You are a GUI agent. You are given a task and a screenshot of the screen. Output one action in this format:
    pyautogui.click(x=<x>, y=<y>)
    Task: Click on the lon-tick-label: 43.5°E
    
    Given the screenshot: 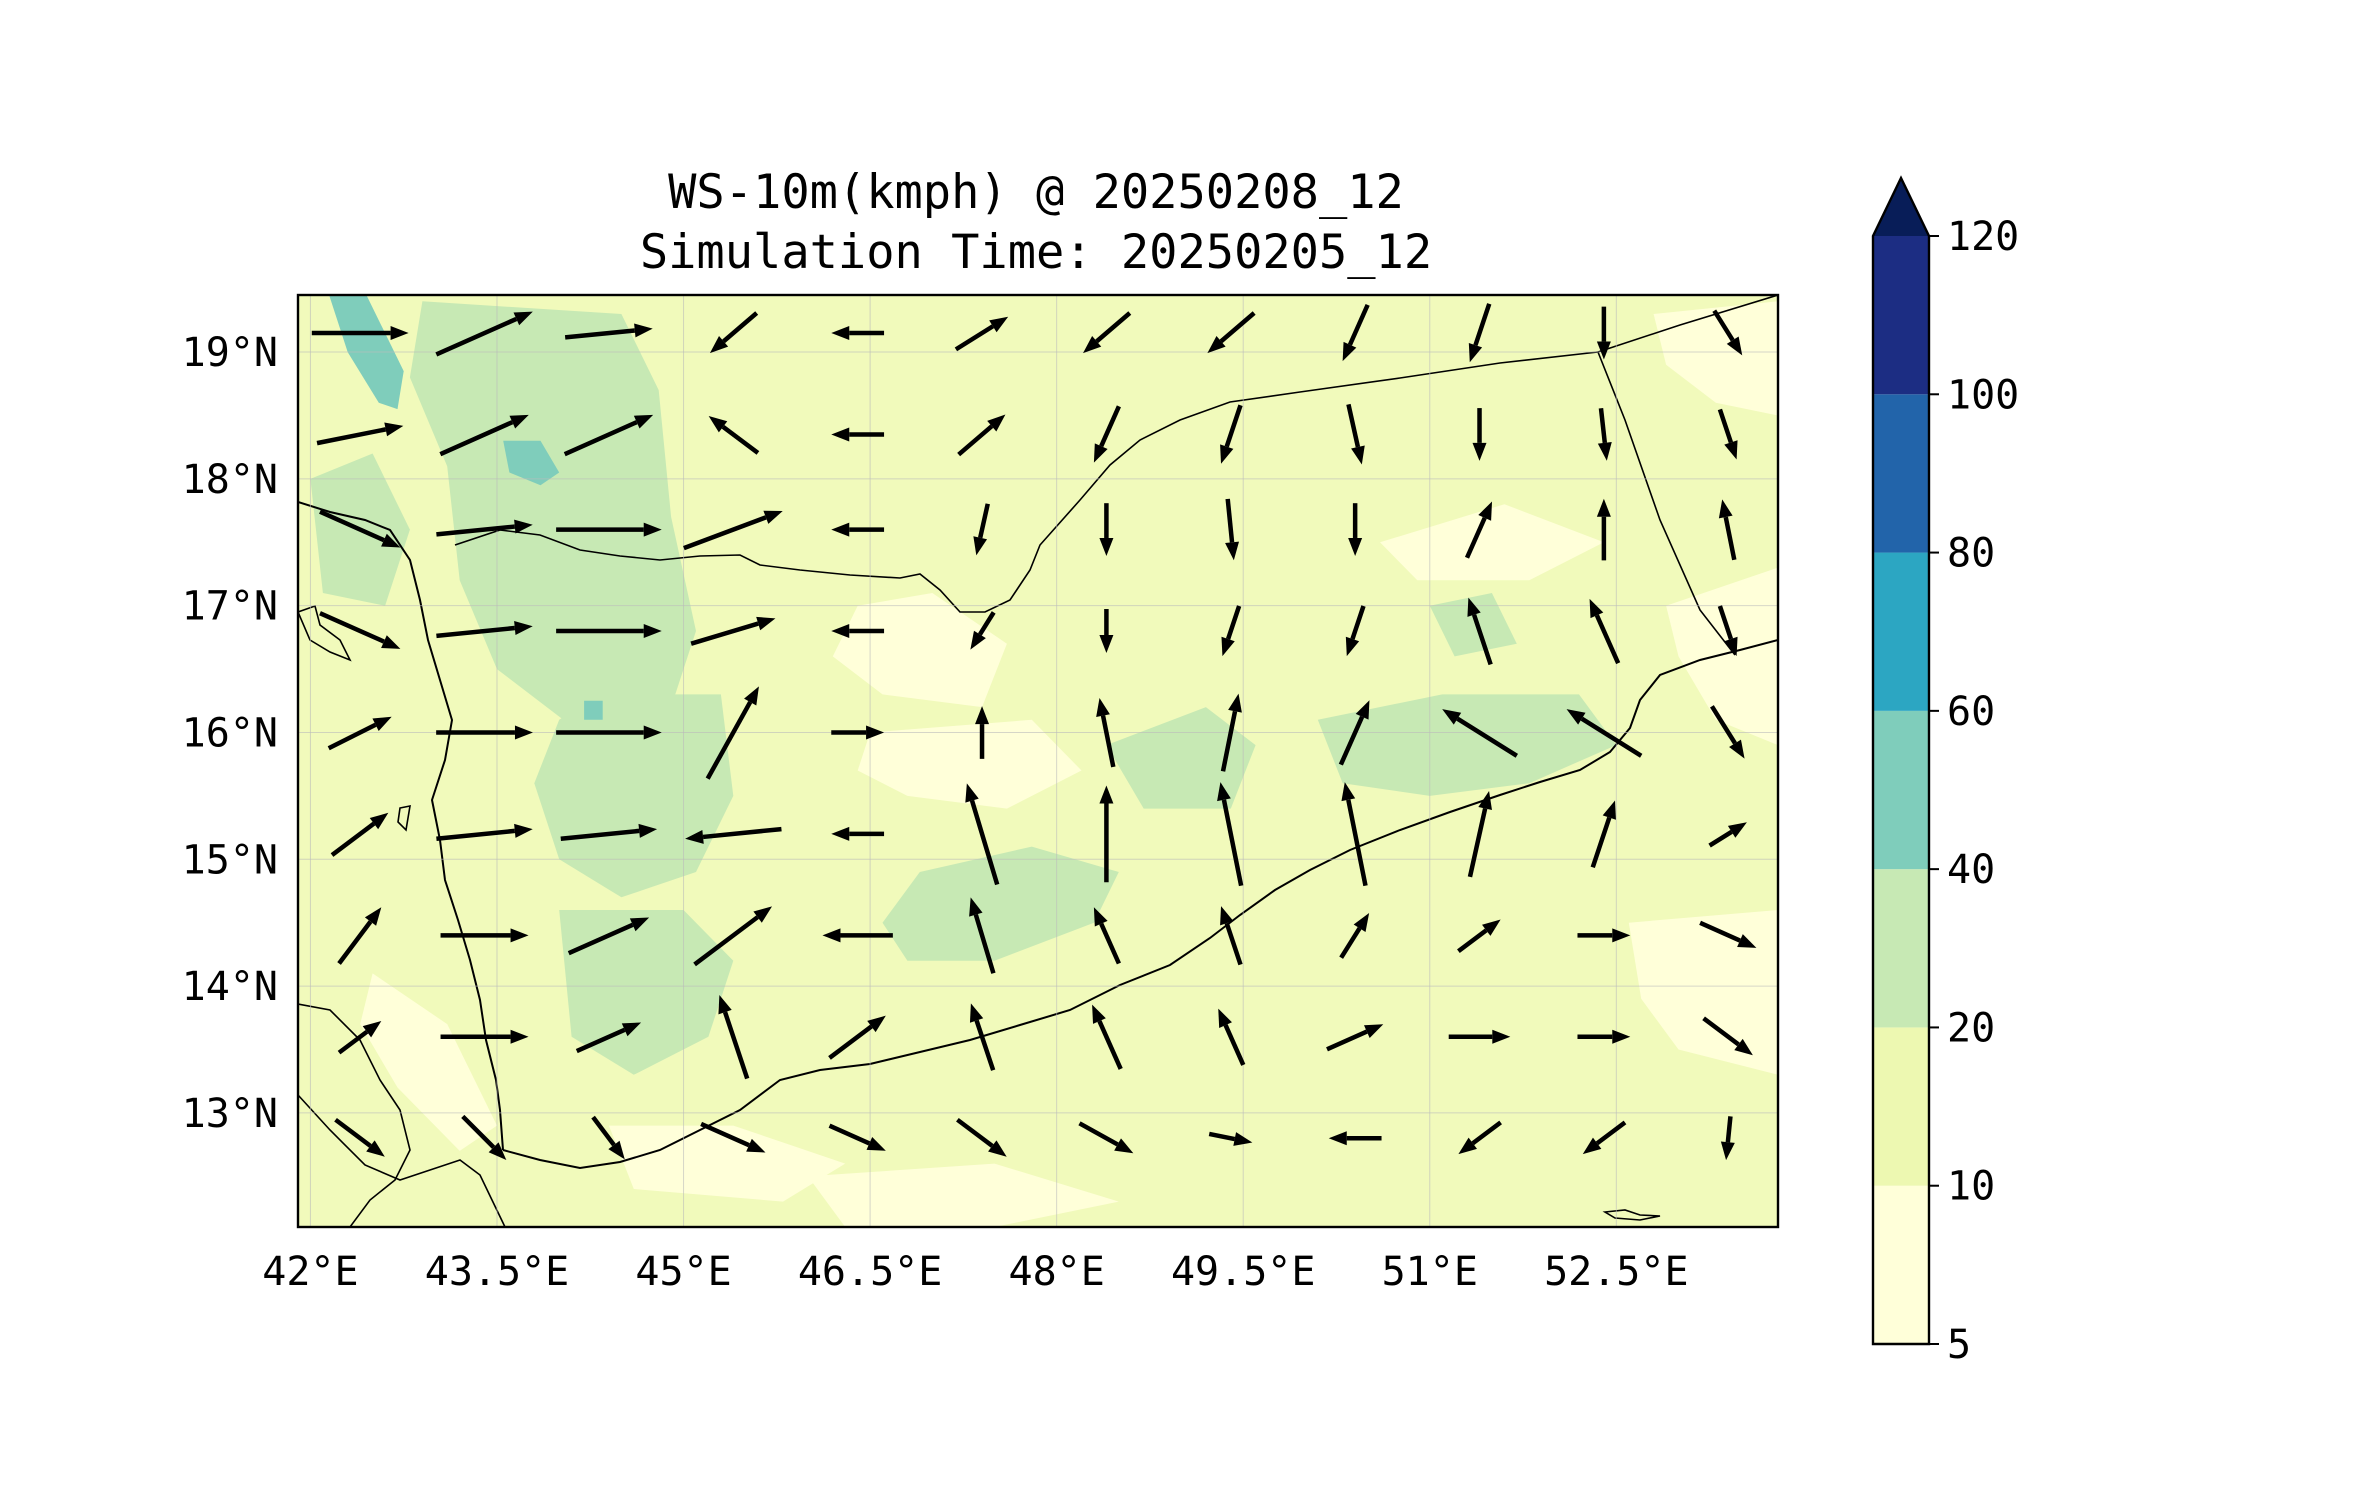 What is the action you would take?
    pyautogui.click(x=497, y=1272)
    